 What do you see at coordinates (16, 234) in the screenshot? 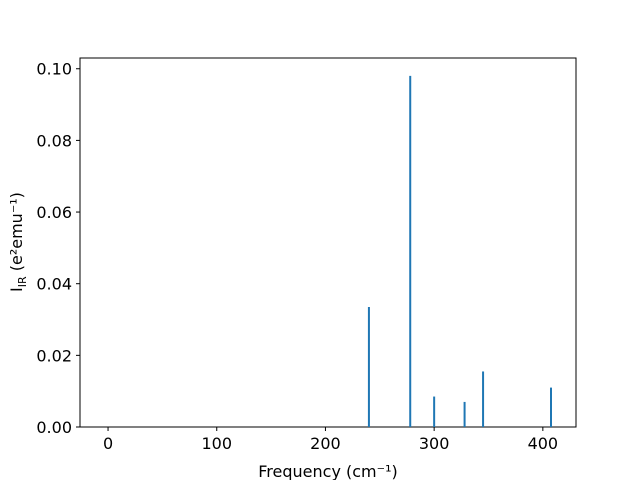
I see `y-label-rest: (e²emu⁻¹)` at bounding box center [16, 234].